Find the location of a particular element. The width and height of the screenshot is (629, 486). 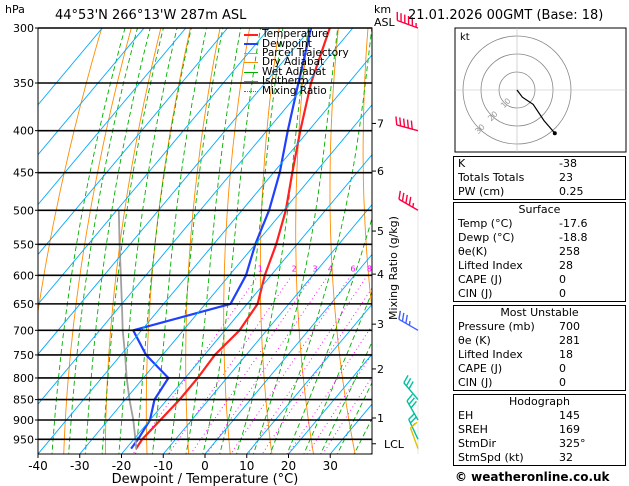

surface-label: θe(K) is located at coordinates (473, 251).